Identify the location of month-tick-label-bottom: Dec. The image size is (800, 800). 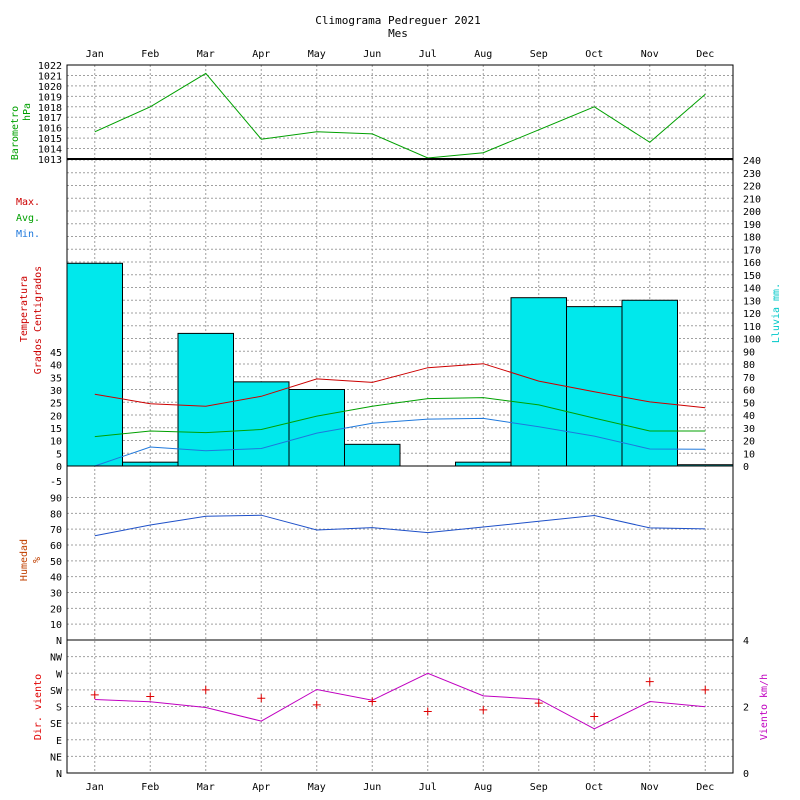
(705, 787).